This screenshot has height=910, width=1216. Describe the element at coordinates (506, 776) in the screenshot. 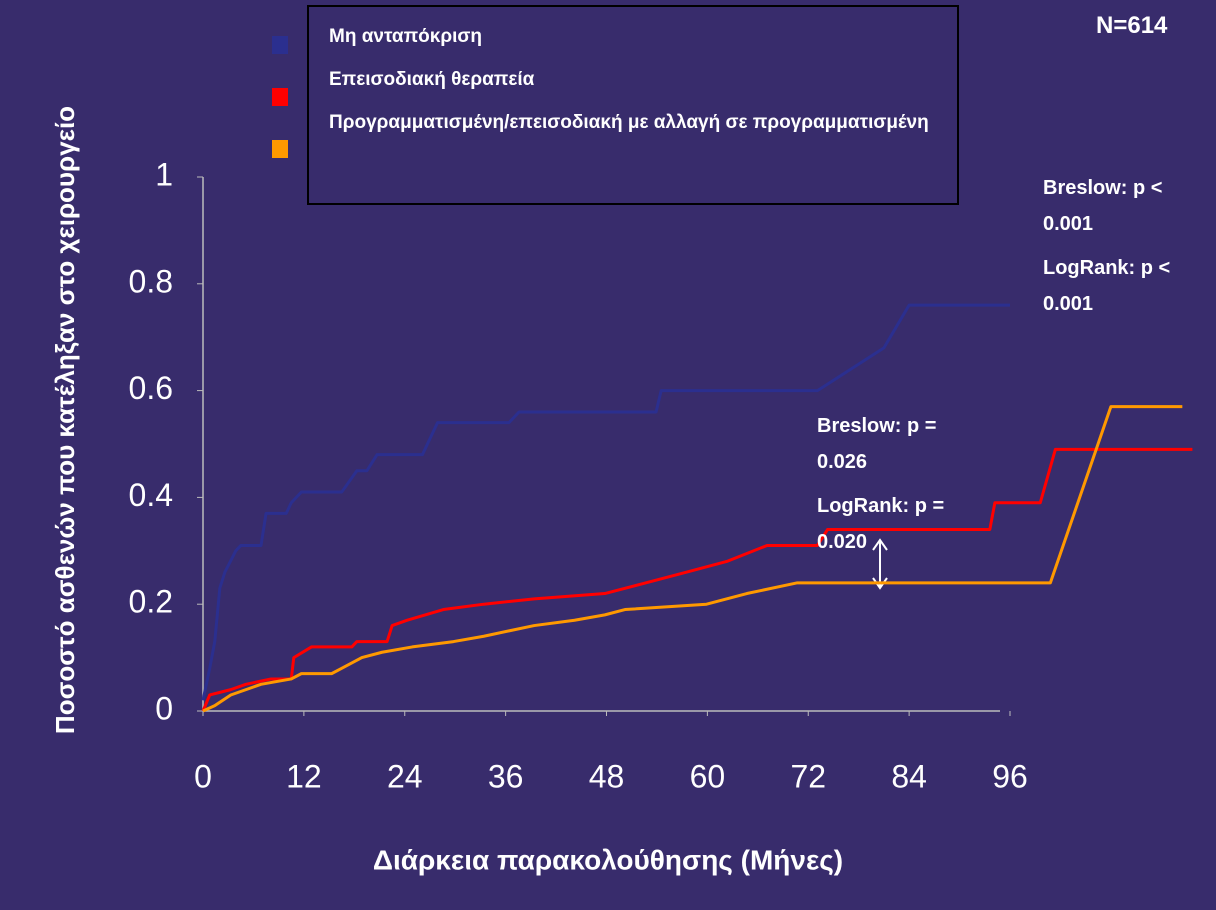

I see `x-tick-label: 36` at that location.